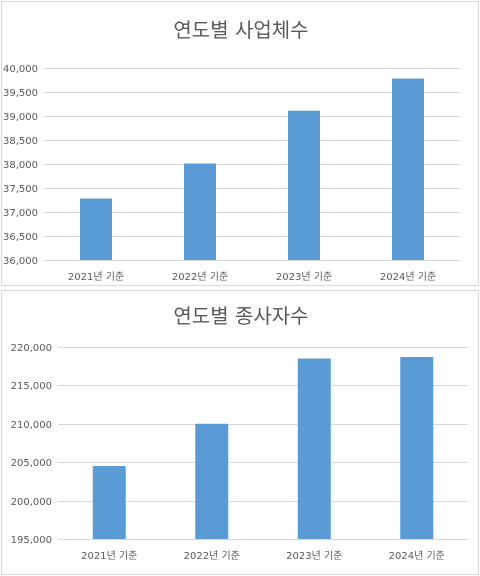  Describe the element at coordinates (31, 540) in the screenshot. I see `y-tick-label: 195,000` at that location.